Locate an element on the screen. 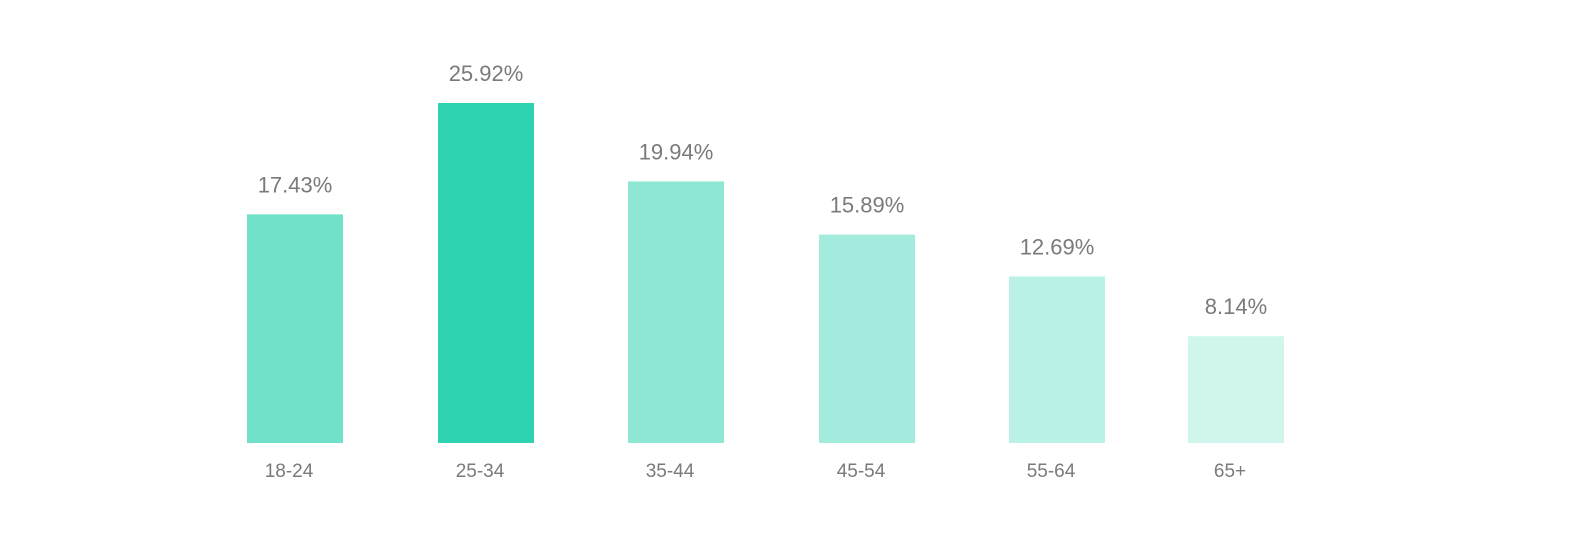 The image size is (1594, 549). tick-label-18-24: 18-24 is located at coordinates (289, 471).